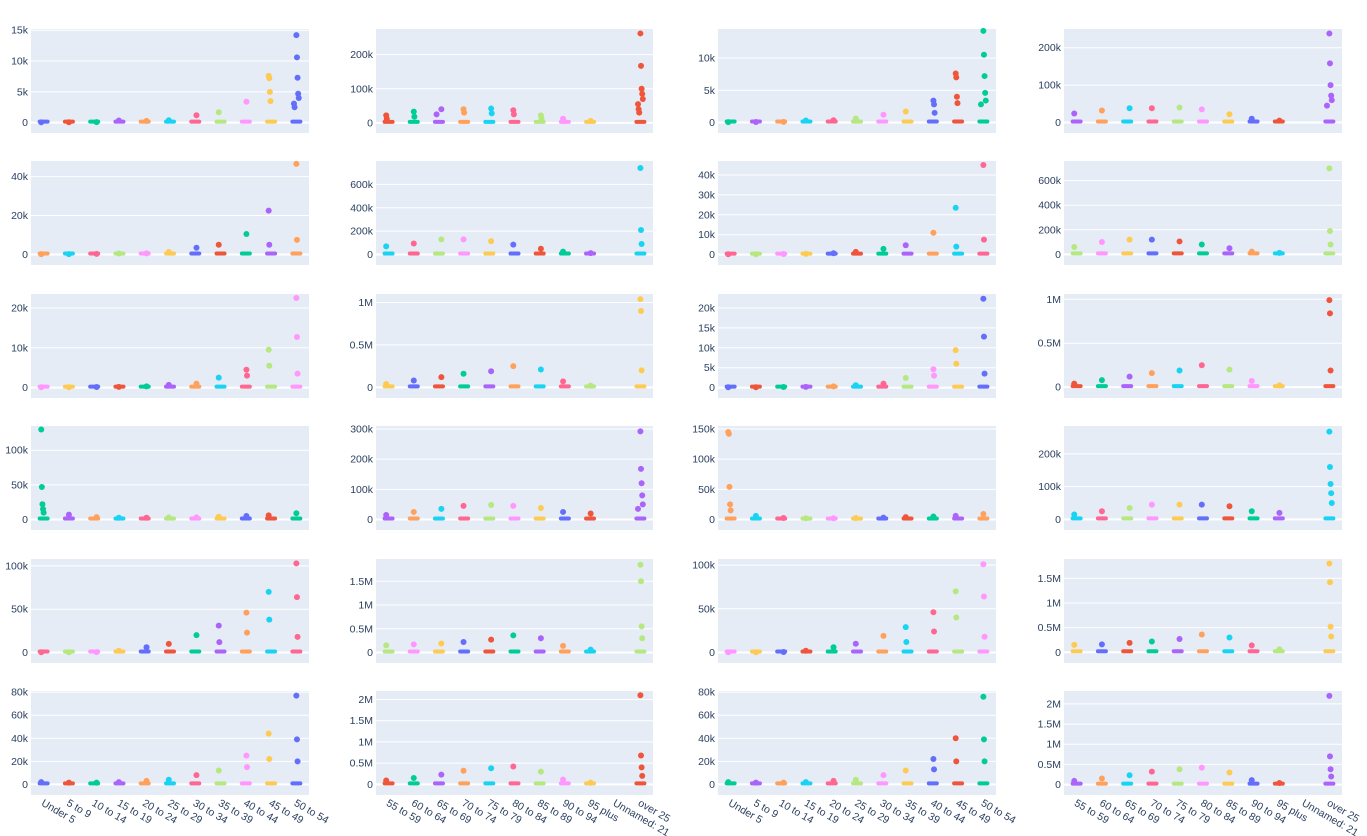 The width and height of the screenshot is (1367, 836). What do you see at coordinates (847, 346) in the screenshot?
I see `subplot-11: 0 5k 10k 15k 20k` at bounding box center [847, 346].